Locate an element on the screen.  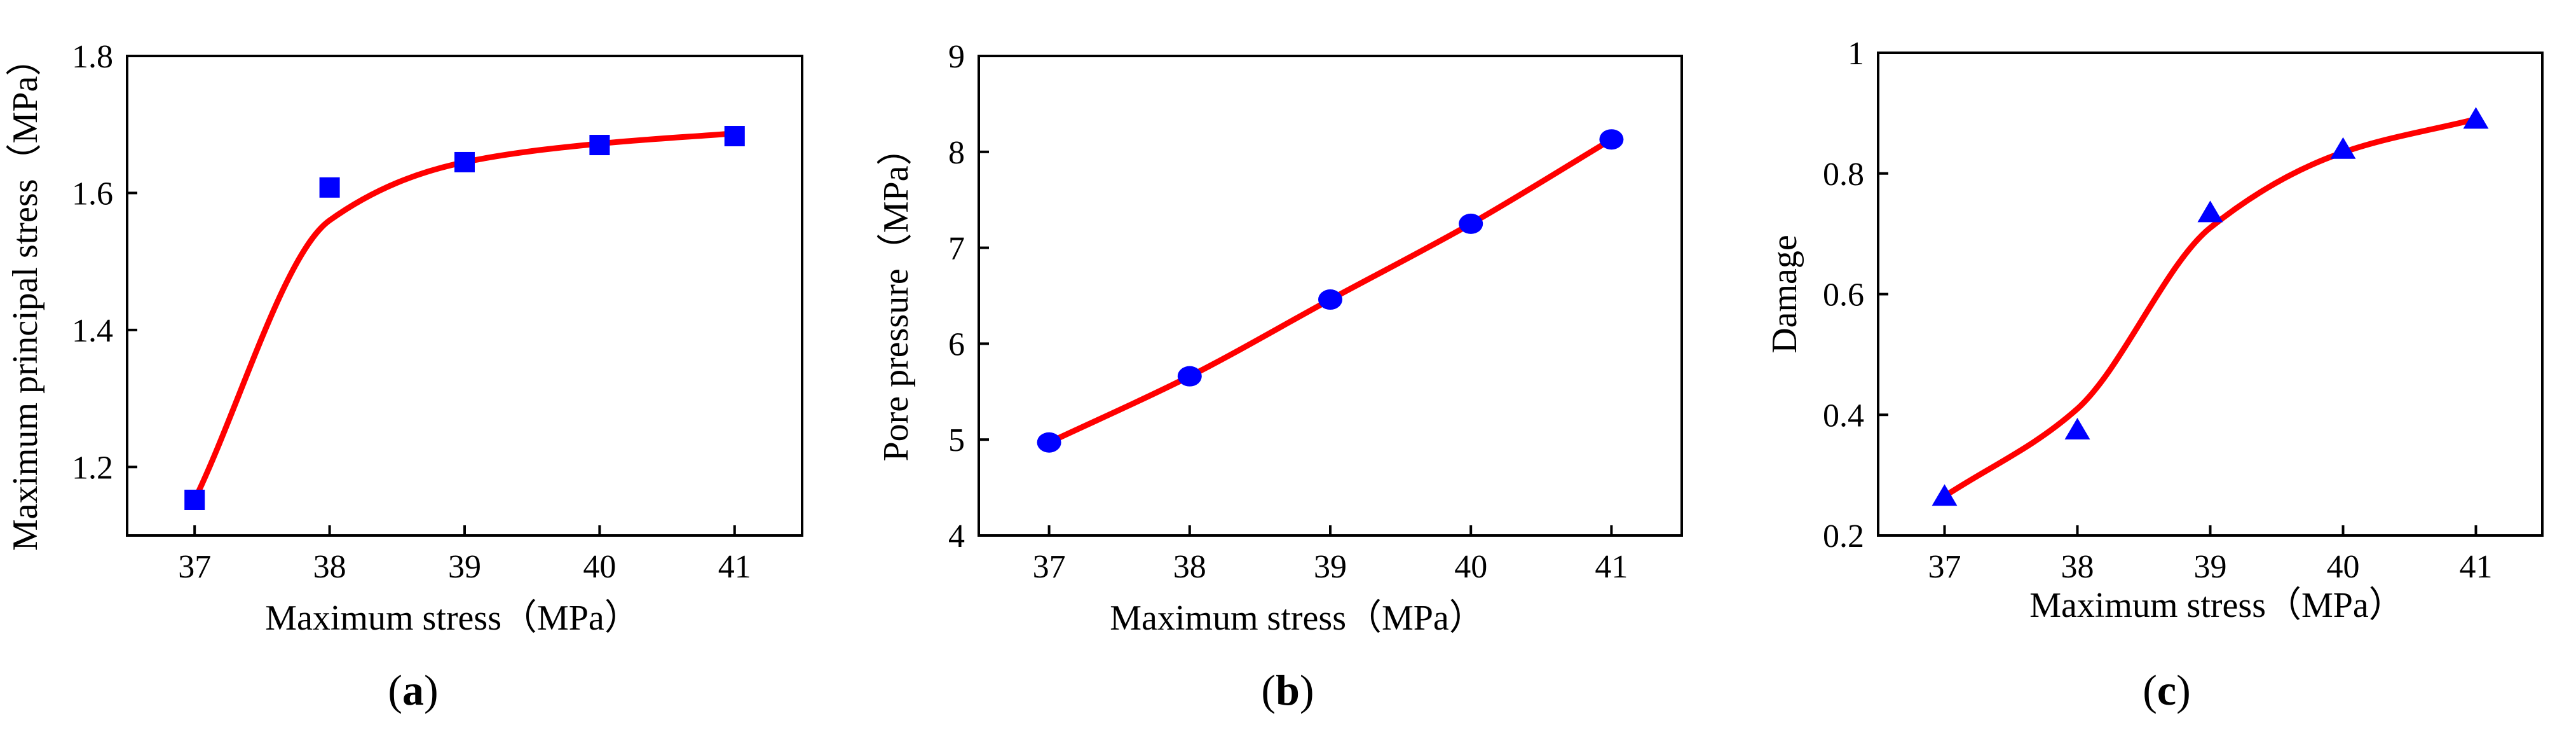
y-tick-label: 5 is located at coordinates (956, 441).